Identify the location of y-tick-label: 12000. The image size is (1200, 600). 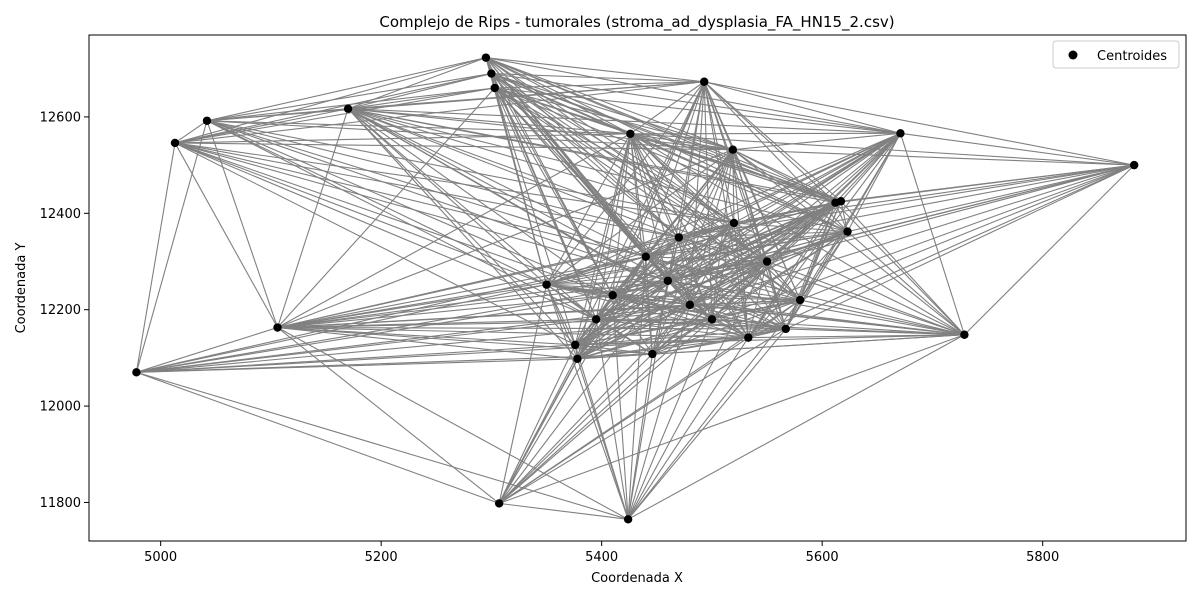
(60, 407).